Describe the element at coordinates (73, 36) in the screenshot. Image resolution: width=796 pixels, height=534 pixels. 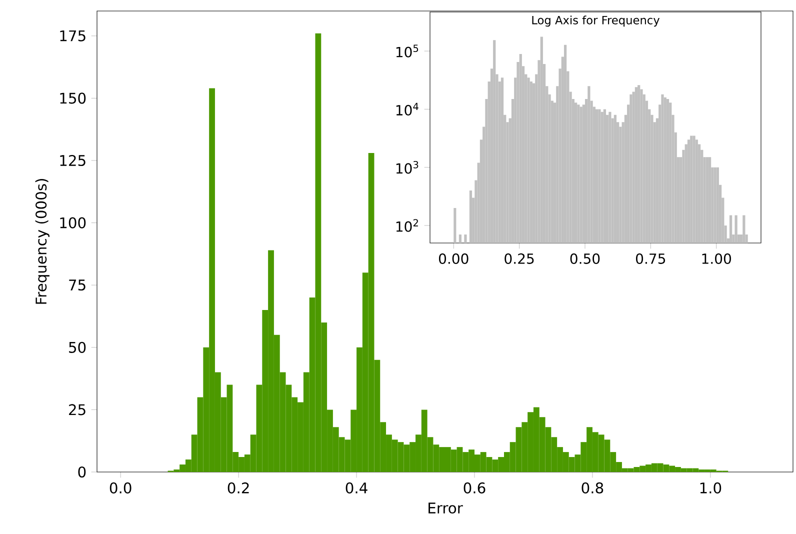
I see `y-tick-label: 175` at that location.